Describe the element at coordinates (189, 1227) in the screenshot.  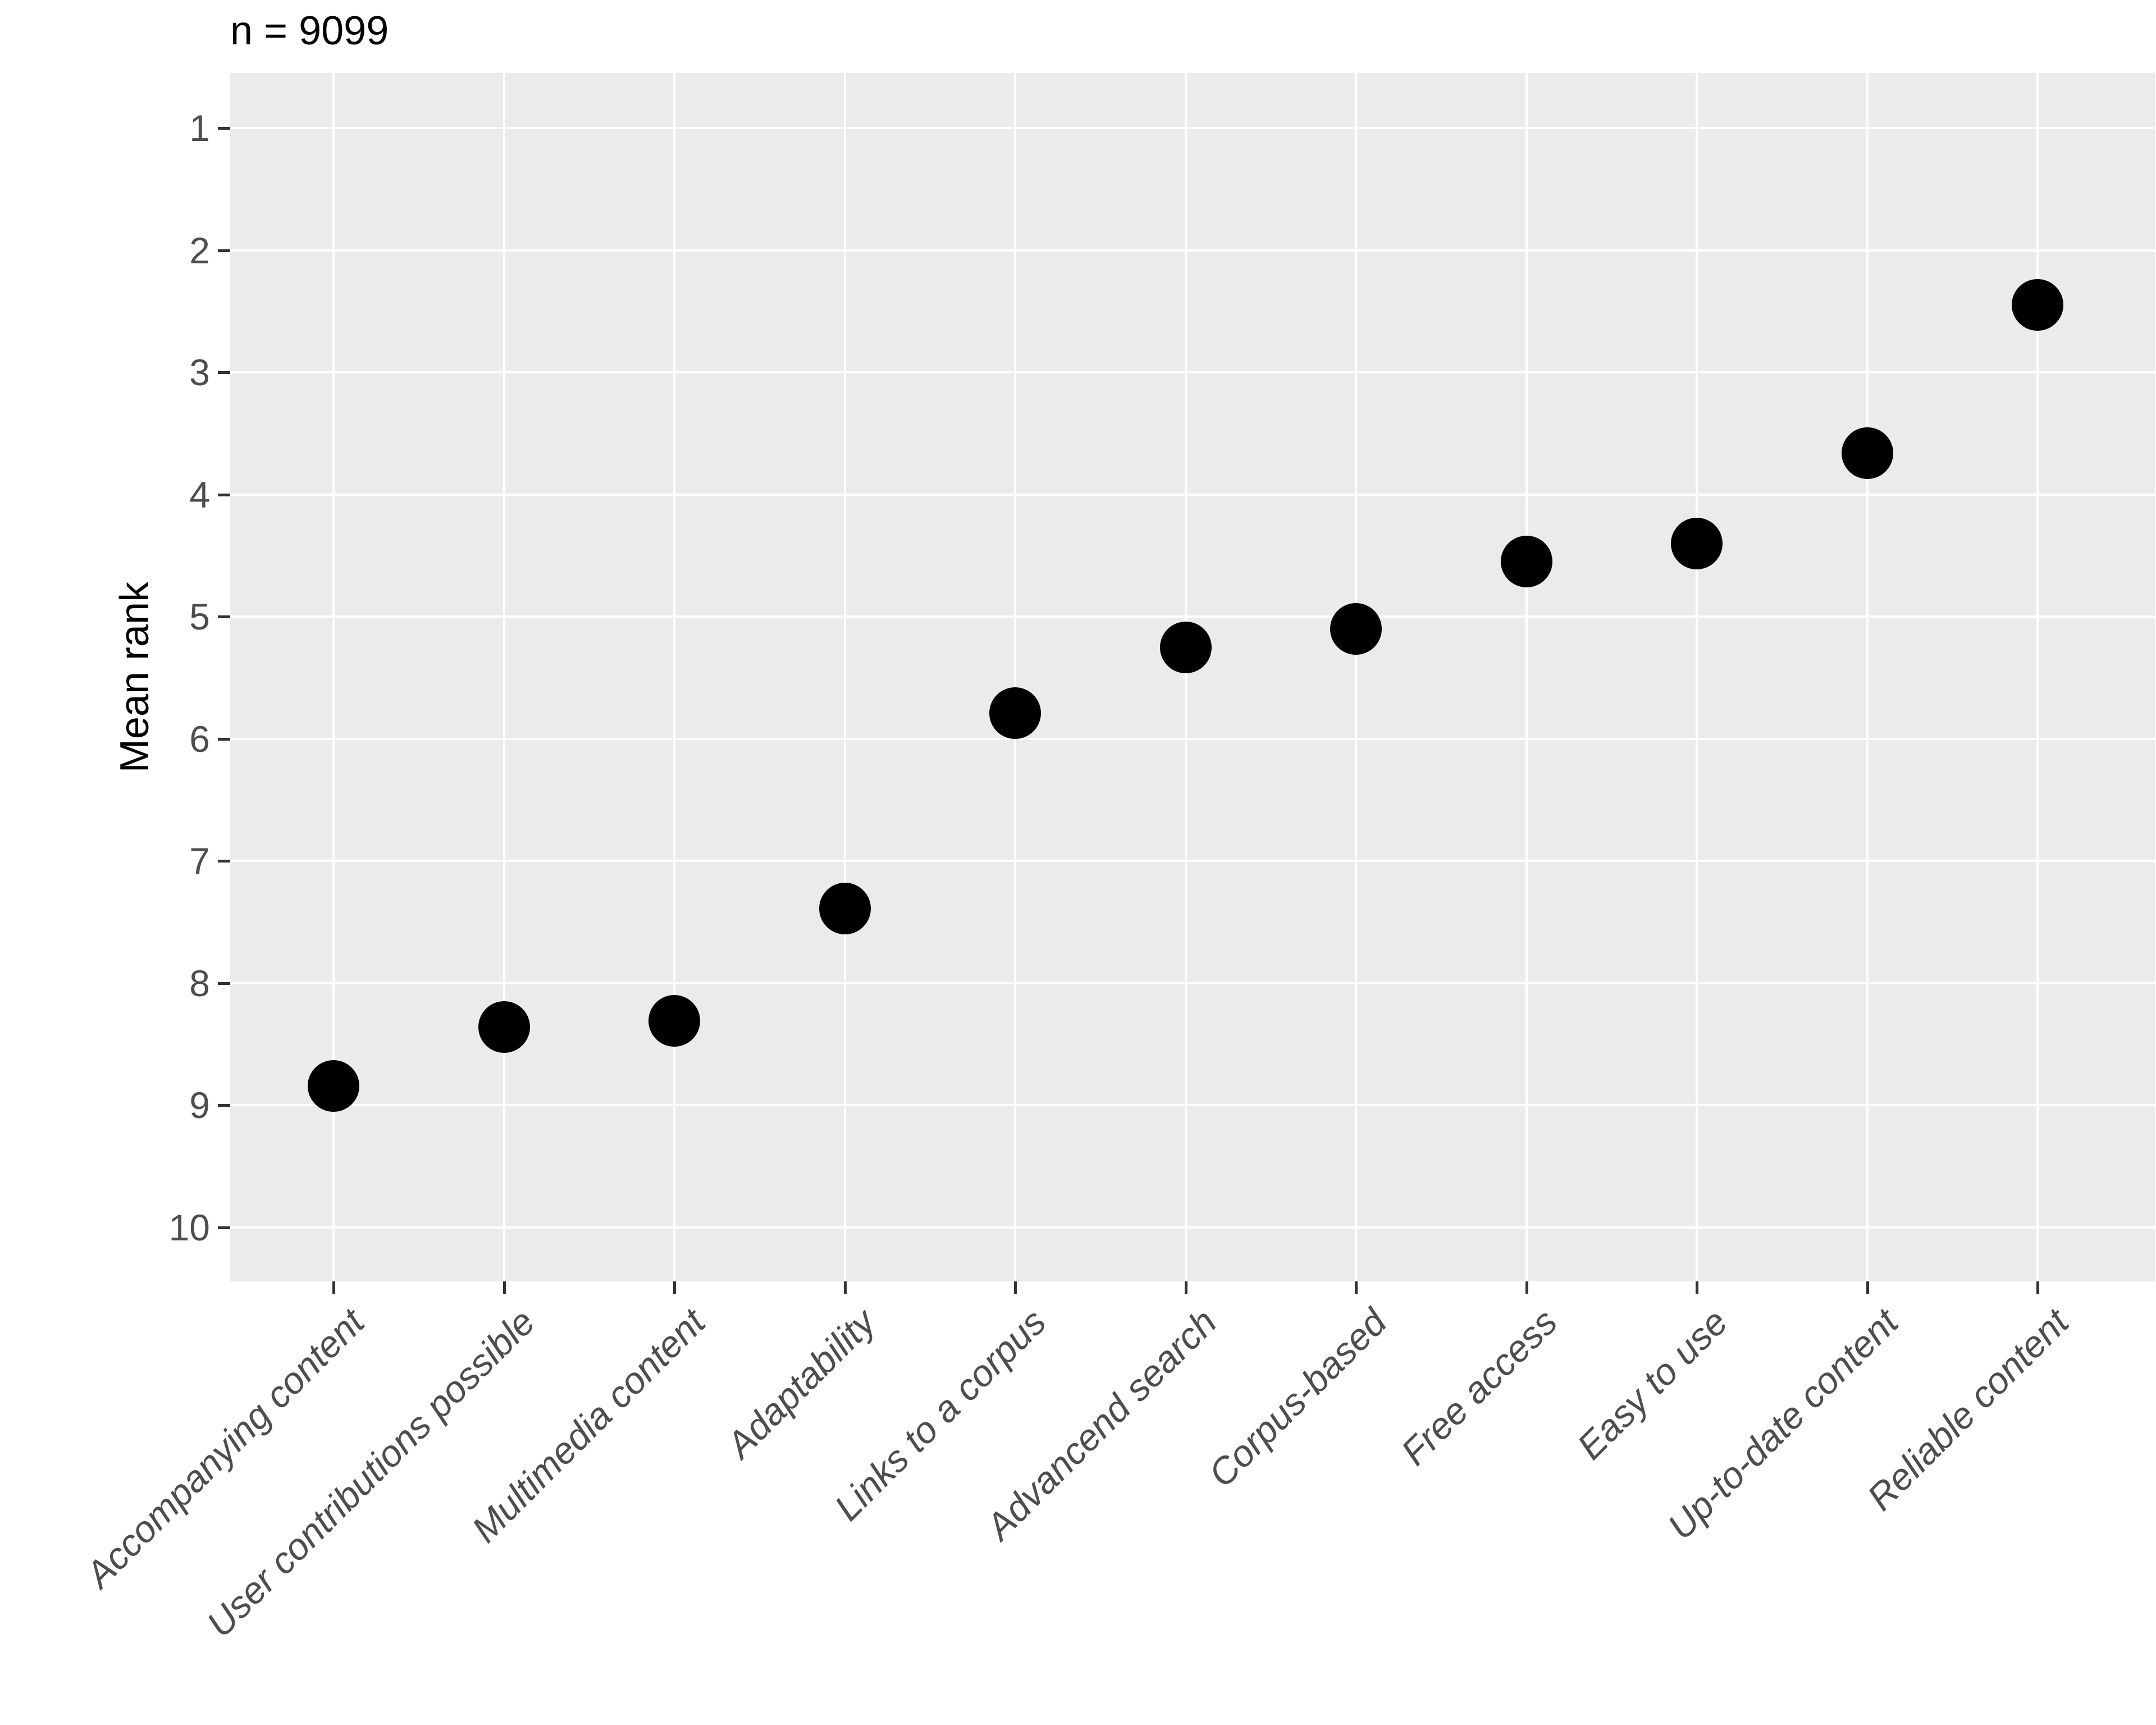
I see `y-tick-label: 10` at that location.